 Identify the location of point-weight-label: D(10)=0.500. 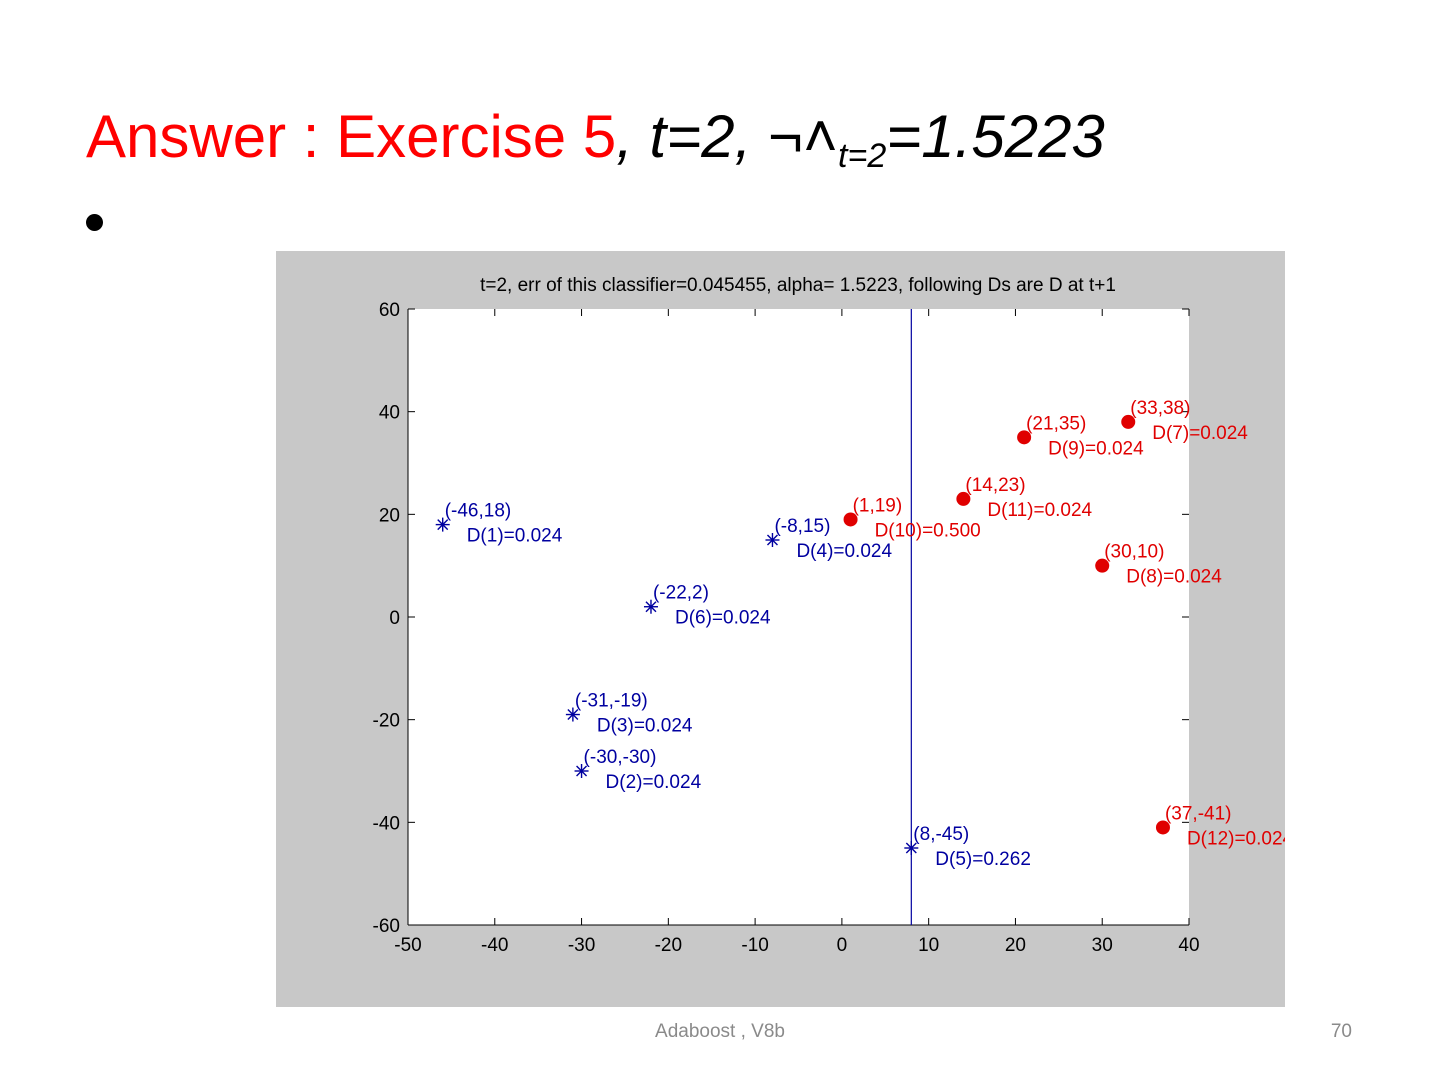
(928, 530).